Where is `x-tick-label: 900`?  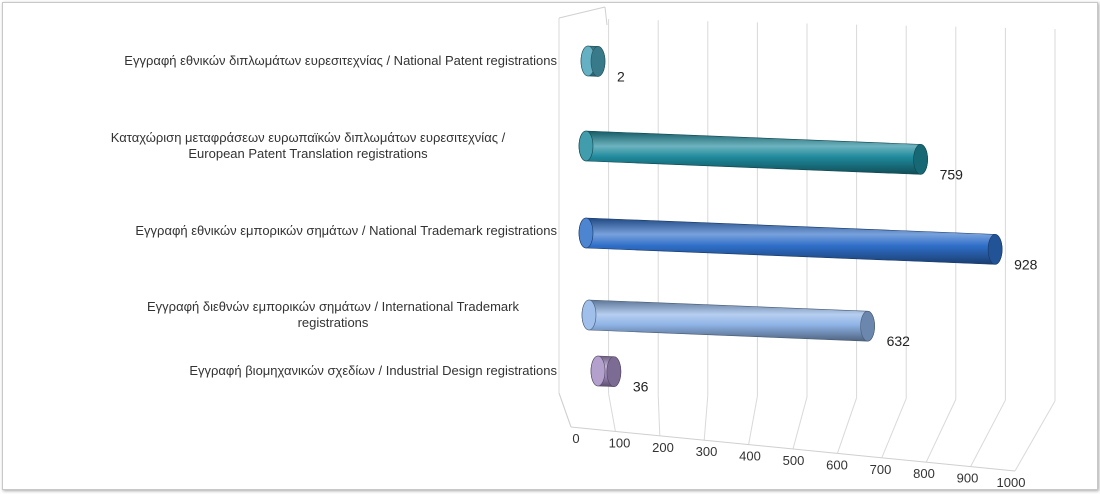
x-tick-label: 900 is located at coordinates (968, 478).